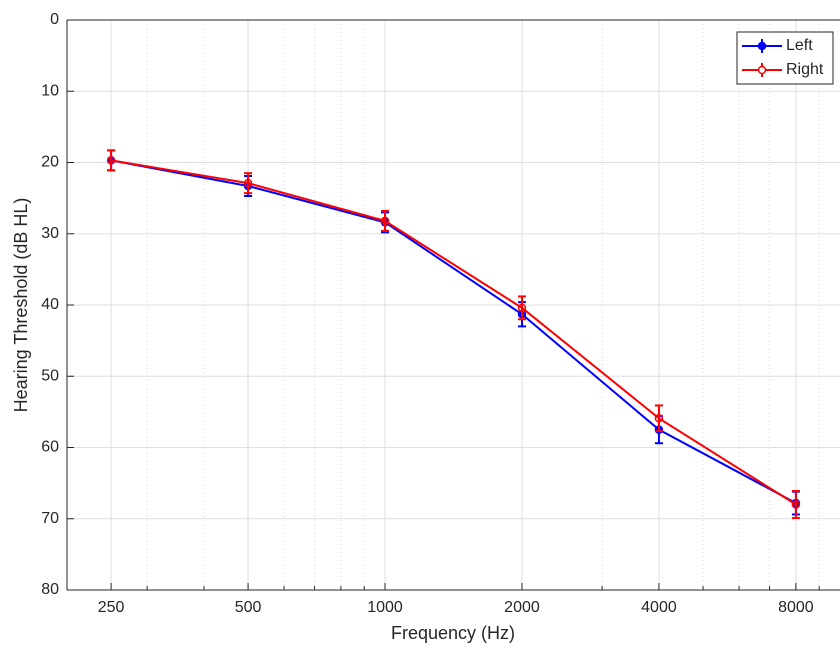 Image resolution: width=840 pixels, height=648 pixels. What do you see at coordinates (50, 304) in the screenshot?
I see `y-tick-label: 40` at bounding box center [50, 304].